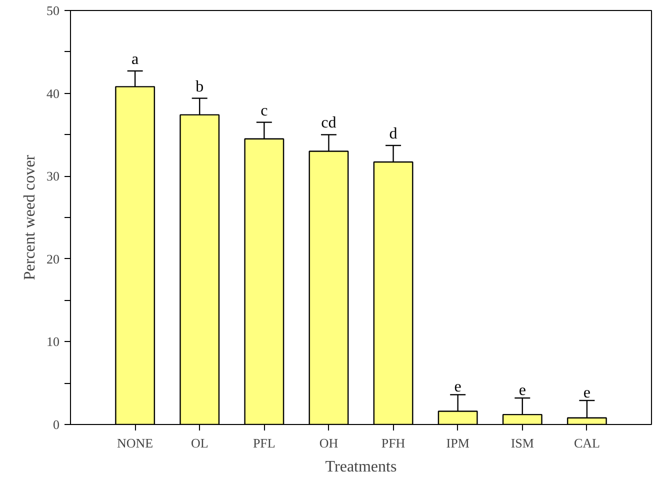 This screenshot has height=494, width=653. Describe the element at coordinates (328, 123) in the screenshot. I see `annotation: cd` at that location.